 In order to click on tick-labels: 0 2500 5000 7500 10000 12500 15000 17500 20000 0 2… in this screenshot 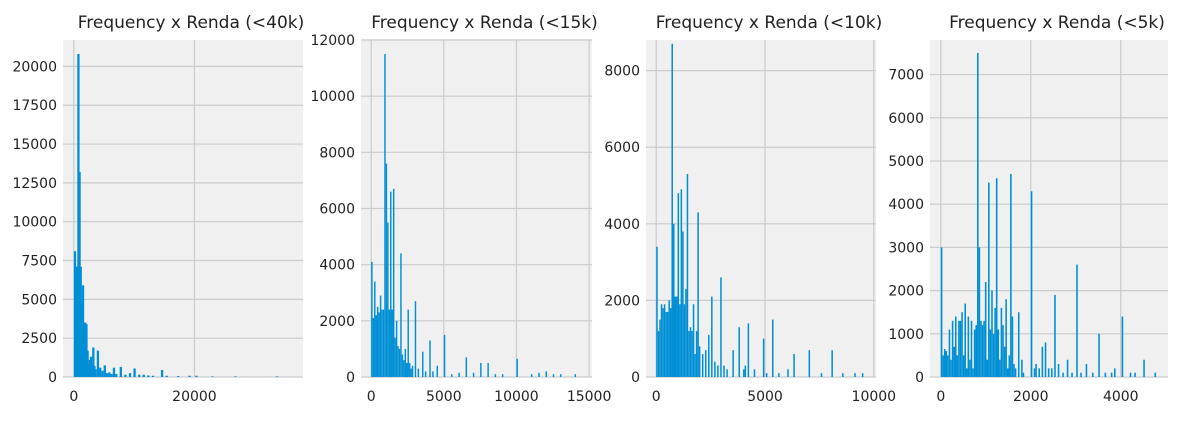, I will do `click(114, 232)`.